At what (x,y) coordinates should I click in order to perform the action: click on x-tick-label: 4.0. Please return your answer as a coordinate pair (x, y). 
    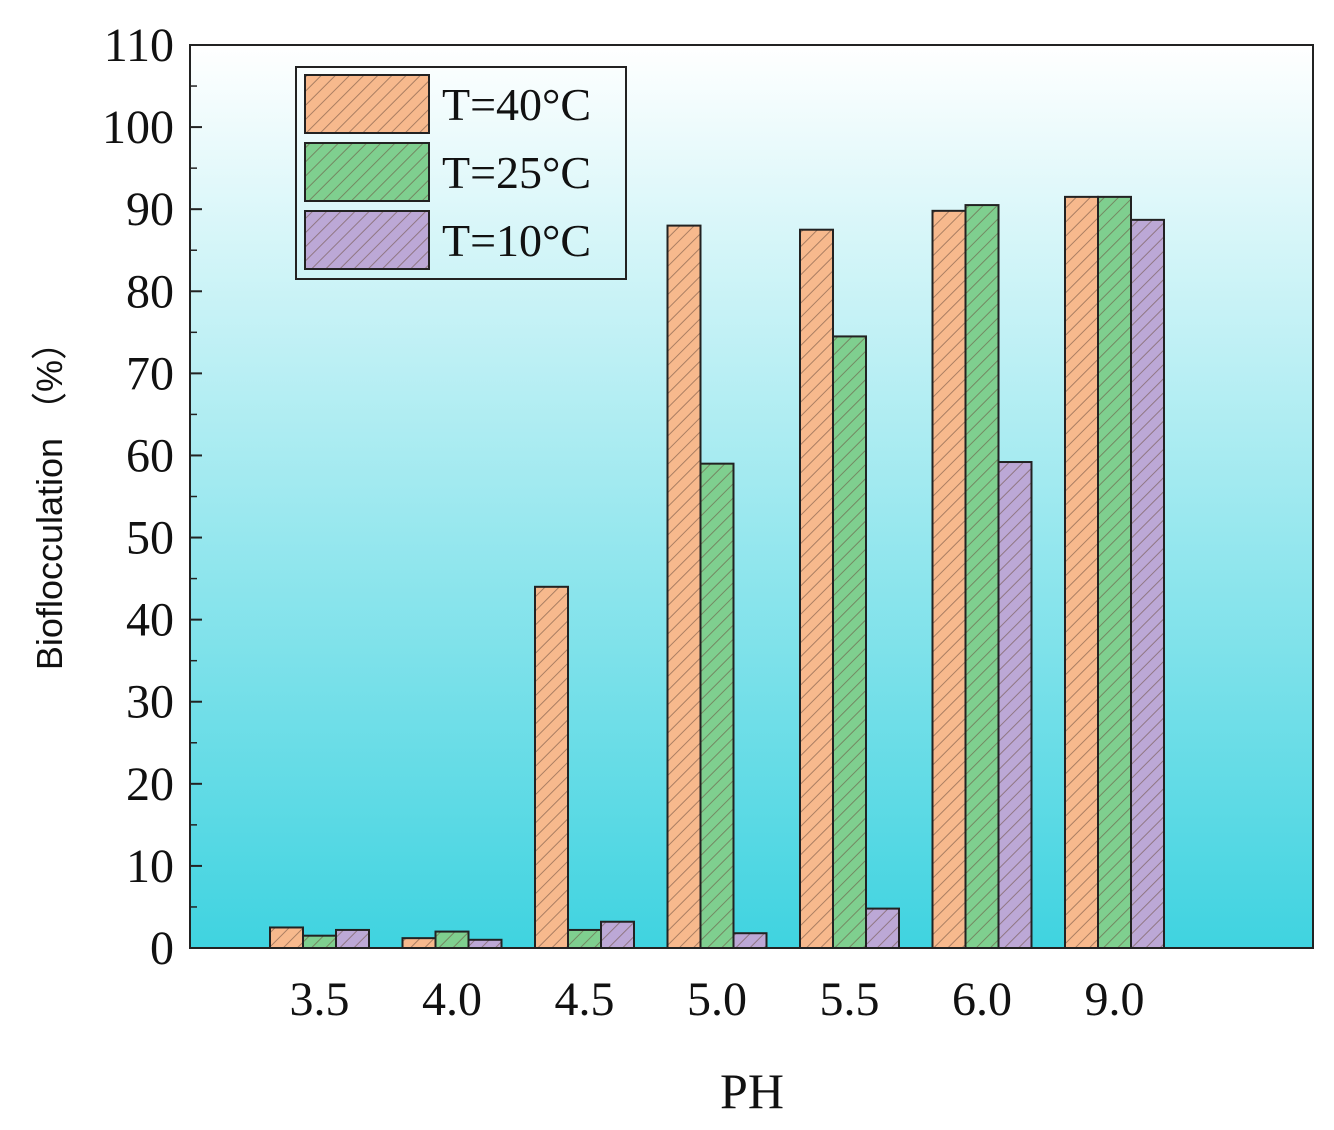
    Looking at the image, I should click on (452, 999).